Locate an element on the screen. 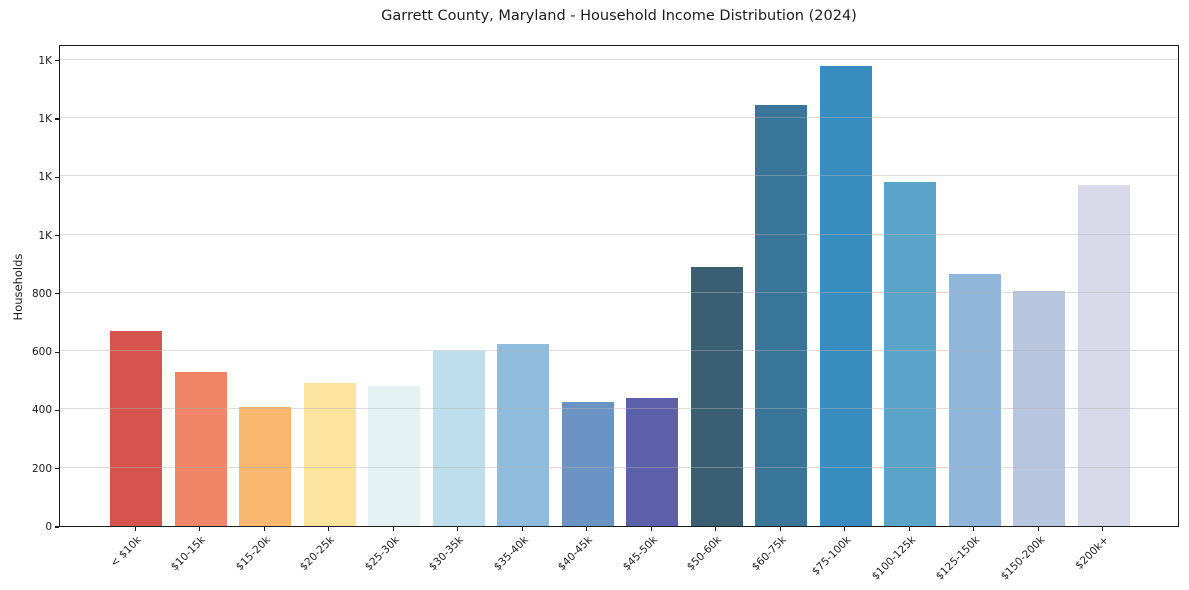 This screenshot has width=1189, height=590. x-tick-label: $10-15k is located at coordinates (189, 554).